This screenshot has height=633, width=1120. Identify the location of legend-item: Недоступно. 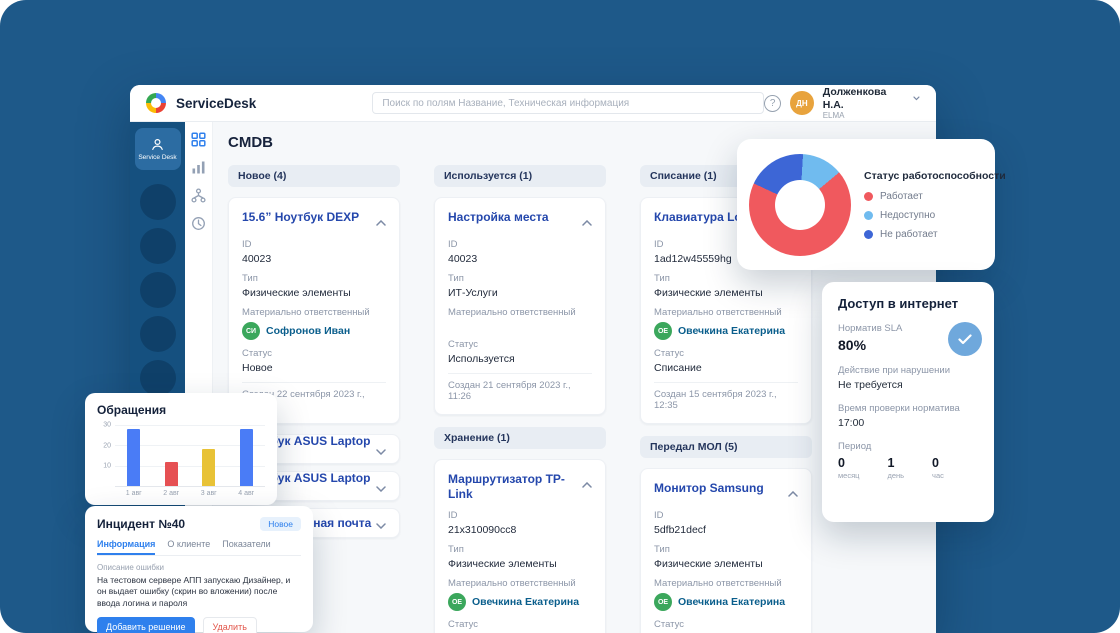
(935, 215).